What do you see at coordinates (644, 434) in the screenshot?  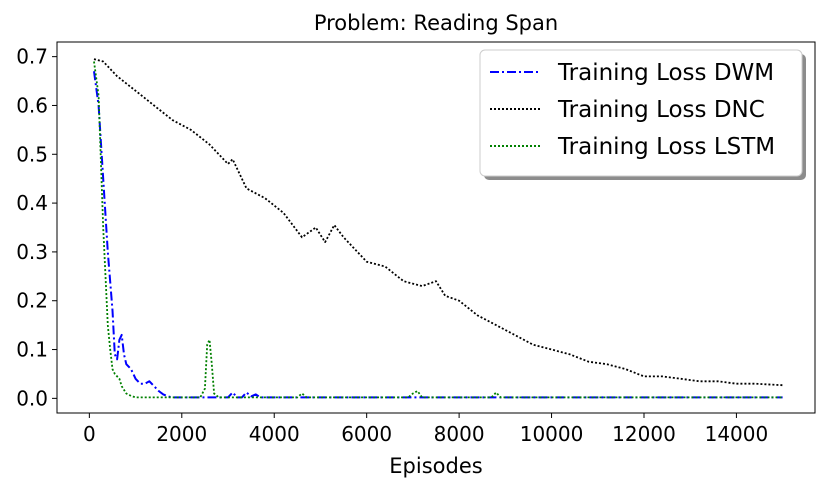 I see `x-tick-label: 12000` at bounding box center [644, 434].